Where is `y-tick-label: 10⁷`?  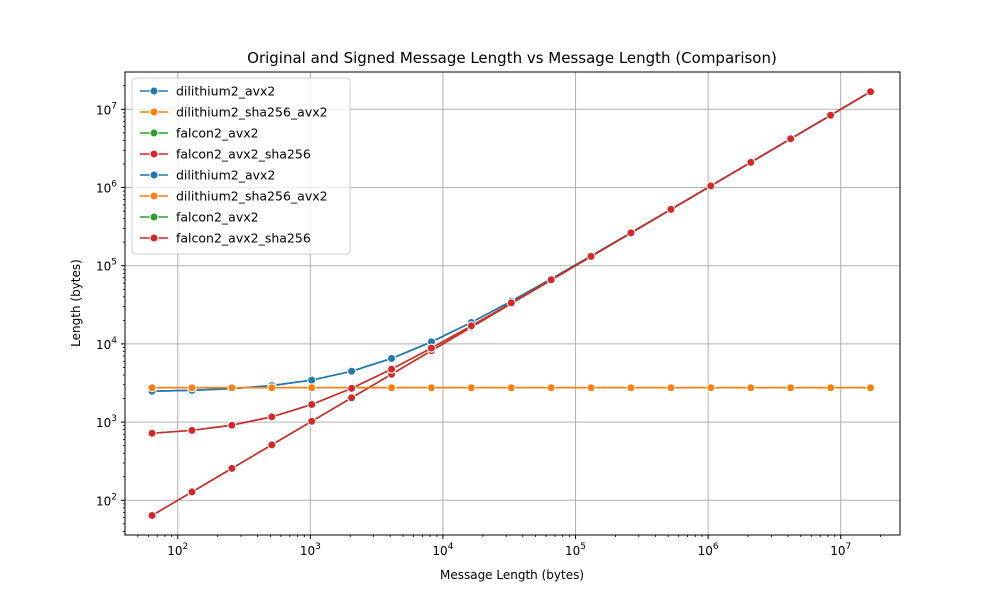 y-tick-label: 10⁷ is located at coordinates (106, 109).